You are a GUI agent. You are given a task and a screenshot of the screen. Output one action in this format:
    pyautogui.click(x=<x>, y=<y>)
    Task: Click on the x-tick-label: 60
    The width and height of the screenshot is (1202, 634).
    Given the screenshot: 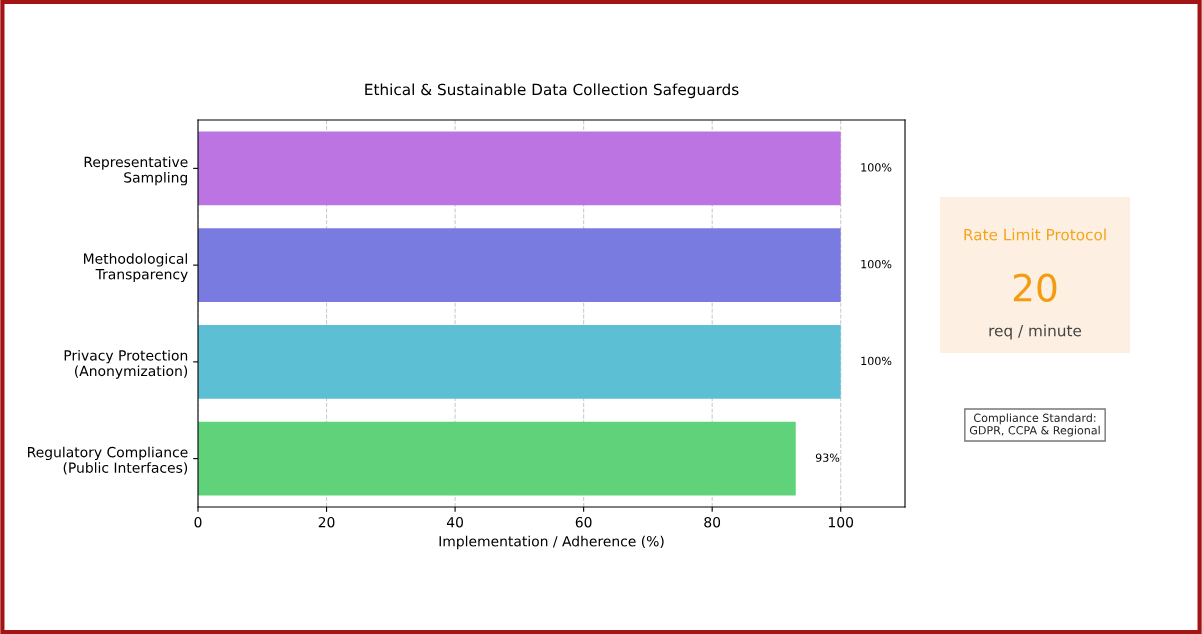 What is the action you would take?
    pyautogui.click(x=583, y=522)
    